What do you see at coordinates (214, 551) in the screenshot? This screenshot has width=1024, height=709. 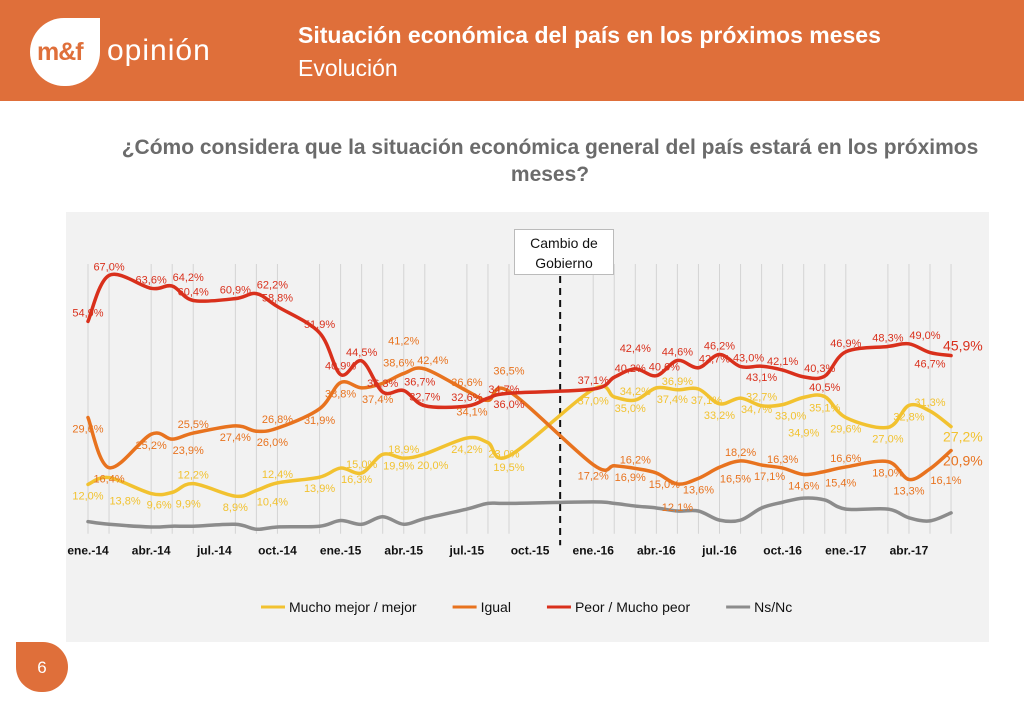 I see `x-tick-label: jul.-14` at bounding box center [214, 551].